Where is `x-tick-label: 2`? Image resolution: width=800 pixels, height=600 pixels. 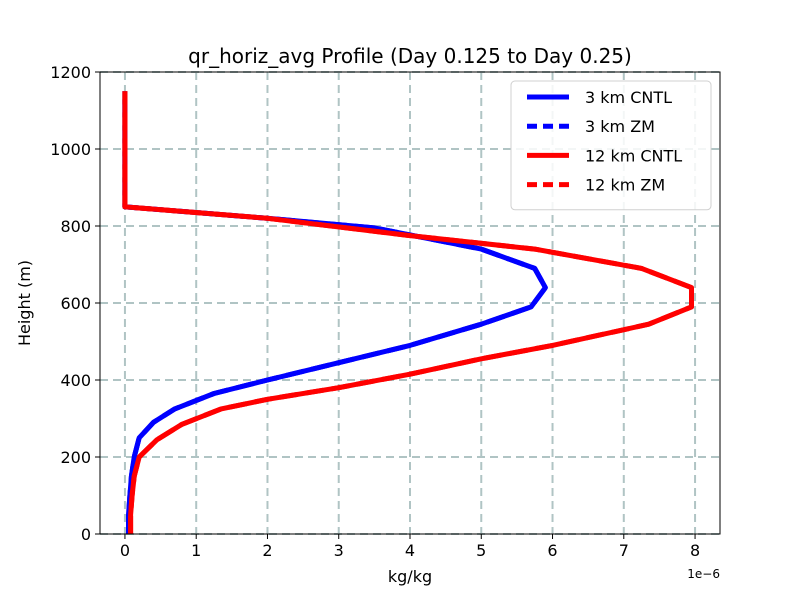
x-tick-label: 2 is located at coordinates (267, 550).